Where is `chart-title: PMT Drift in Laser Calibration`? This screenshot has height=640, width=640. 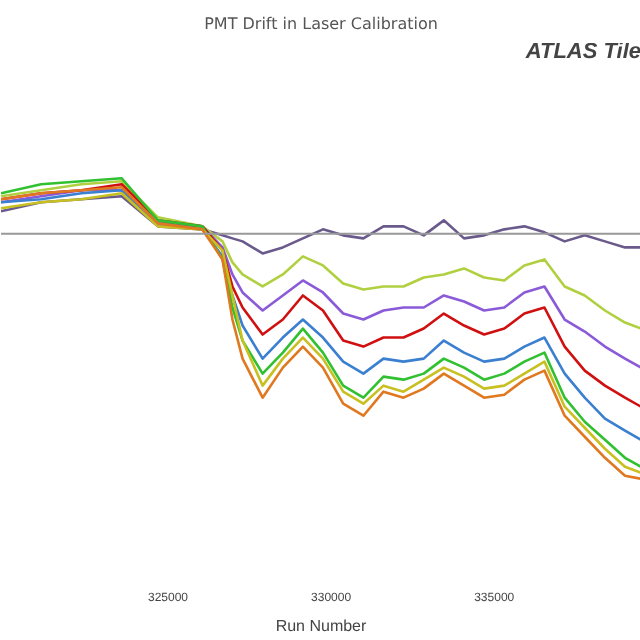 chart-title: PMT Drift in Laser Calibration is located at coordinates (321, 24).